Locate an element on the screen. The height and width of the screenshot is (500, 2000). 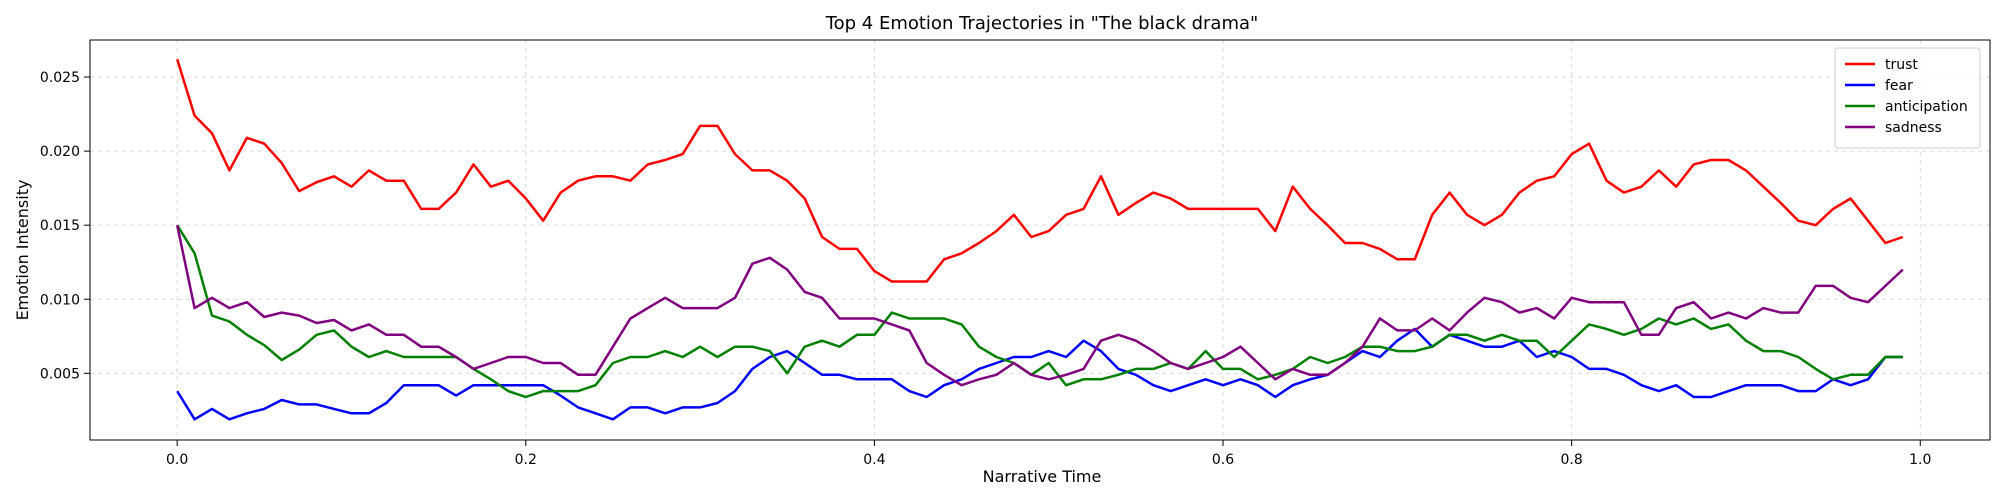
legend-label-sadness: sadness is located at coordinates (1913, 128).